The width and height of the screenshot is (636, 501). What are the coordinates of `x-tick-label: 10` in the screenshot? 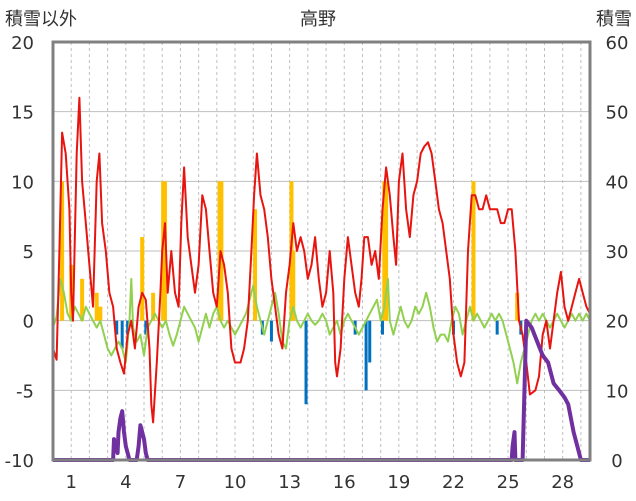 It's located at (235, 482).